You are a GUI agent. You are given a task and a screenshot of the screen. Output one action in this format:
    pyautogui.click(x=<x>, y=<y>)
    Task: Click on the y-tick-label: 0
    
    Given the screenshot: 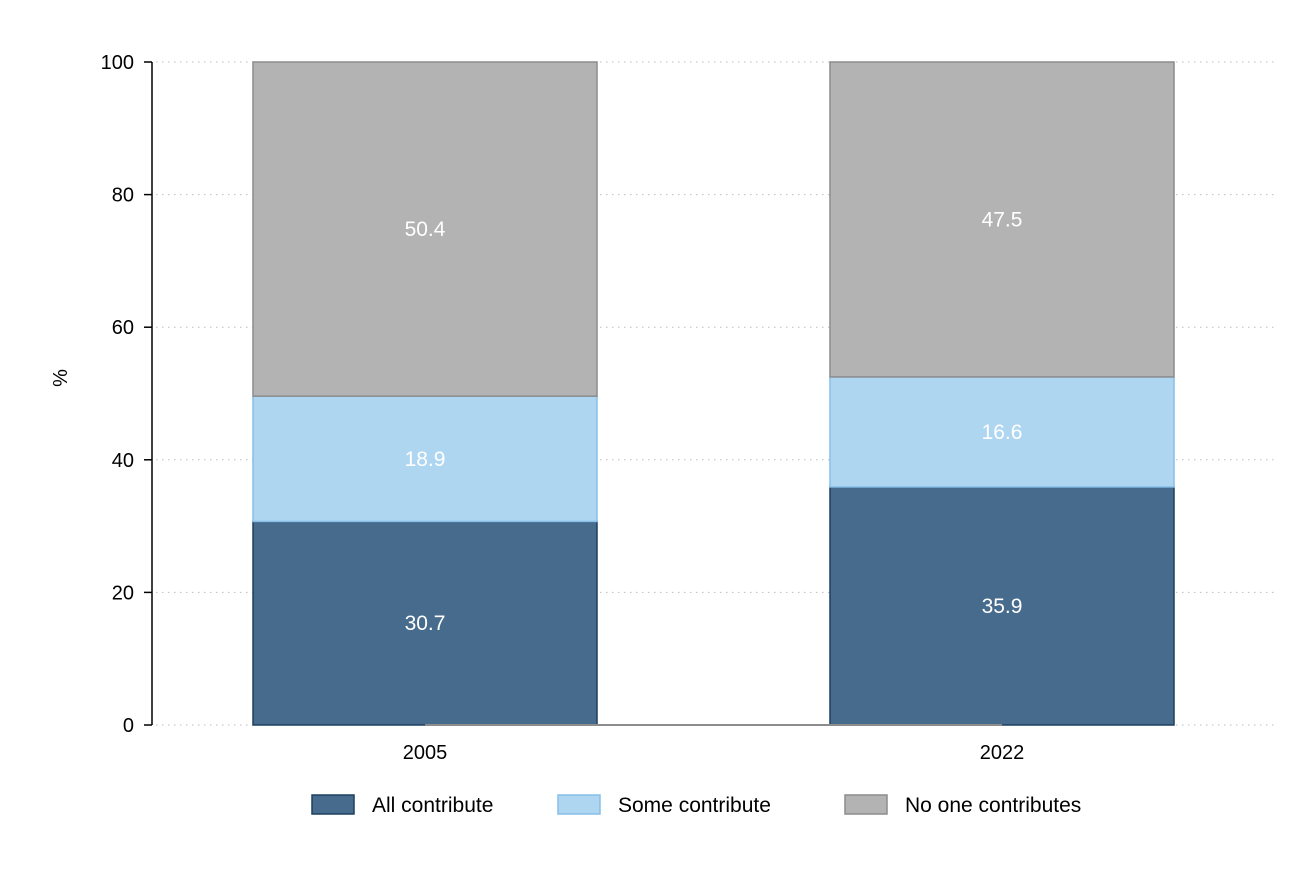 What is the action you would take?
    pyautogui.click(x=128, y=726)
    